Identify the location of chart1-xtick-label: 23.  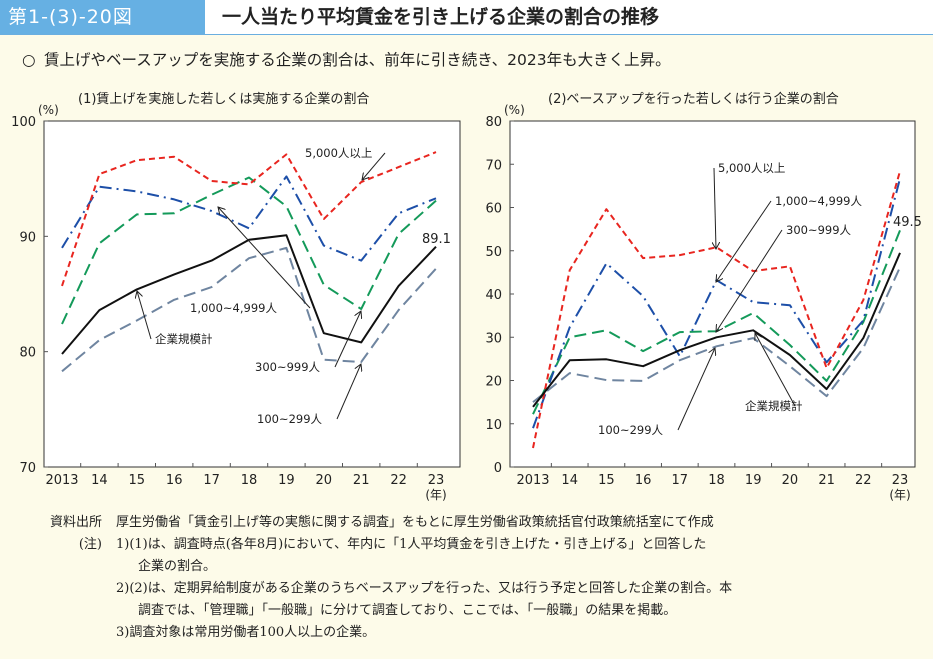
(436, 480).